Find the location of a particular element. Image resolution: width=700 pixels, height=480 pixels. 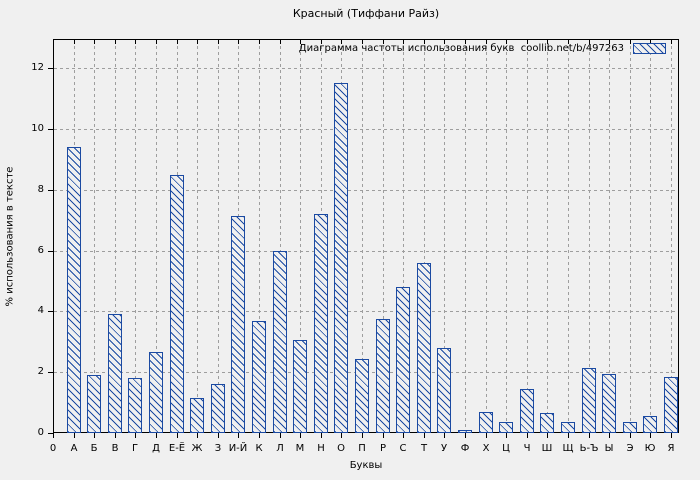

y-tick-label: 6 is located at coordinates (40, 250).